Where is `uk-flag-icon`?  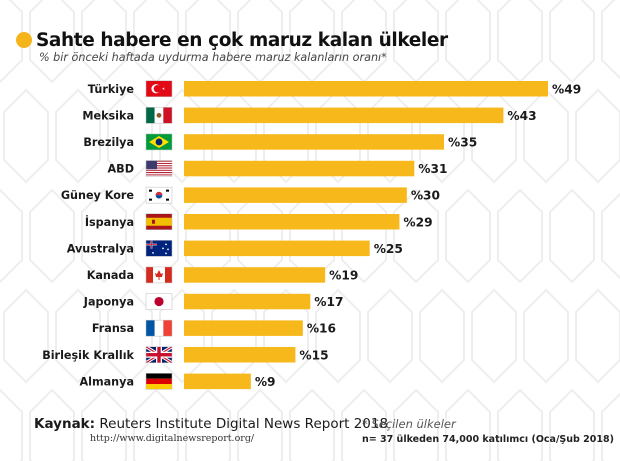 uk-flag-icon is located at coordinates (159, 355).